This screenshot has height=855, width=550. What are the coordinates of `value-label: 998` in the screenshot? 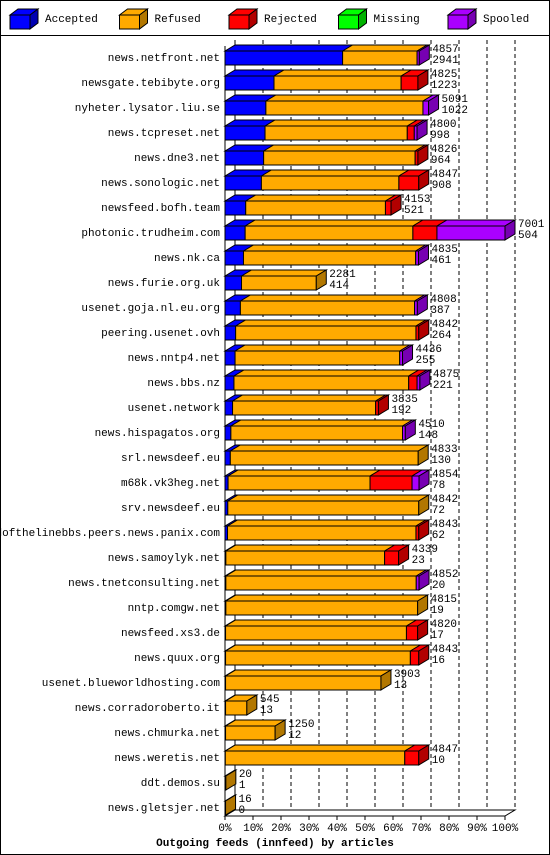 It's located at (440, 136).